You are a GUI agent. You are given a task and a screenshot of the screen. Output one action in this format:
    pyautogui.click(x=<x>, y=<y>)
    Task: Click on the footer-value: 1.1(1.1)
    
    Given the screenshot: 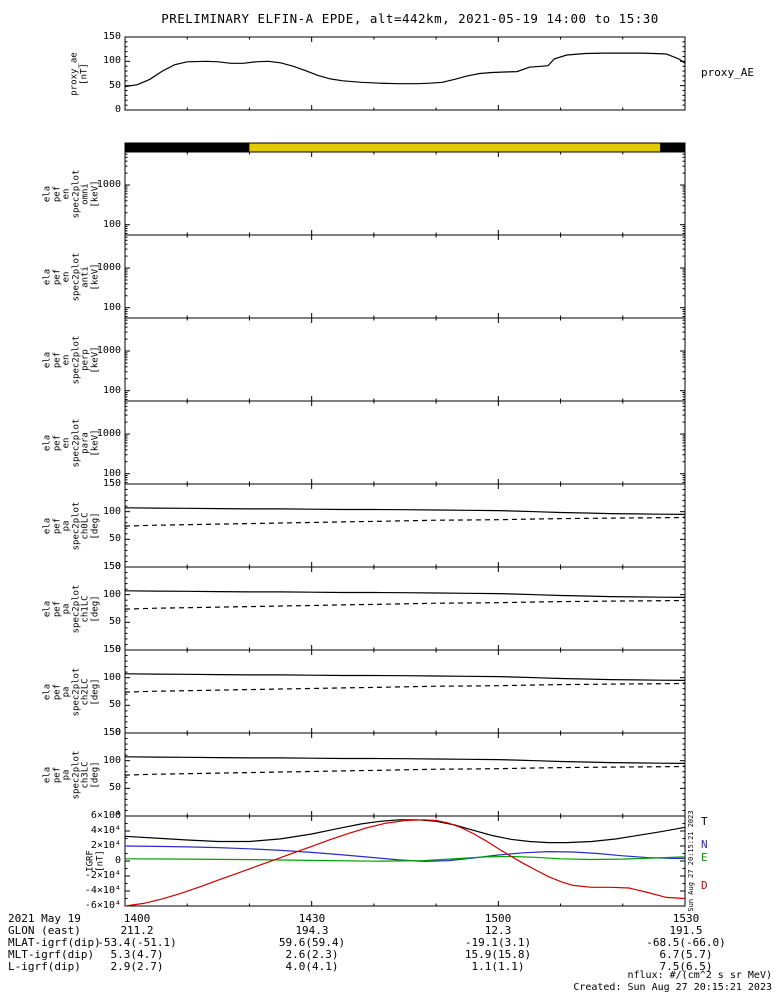 What is the action you would take?
    pyautogui.click(x=498, y=966)
    